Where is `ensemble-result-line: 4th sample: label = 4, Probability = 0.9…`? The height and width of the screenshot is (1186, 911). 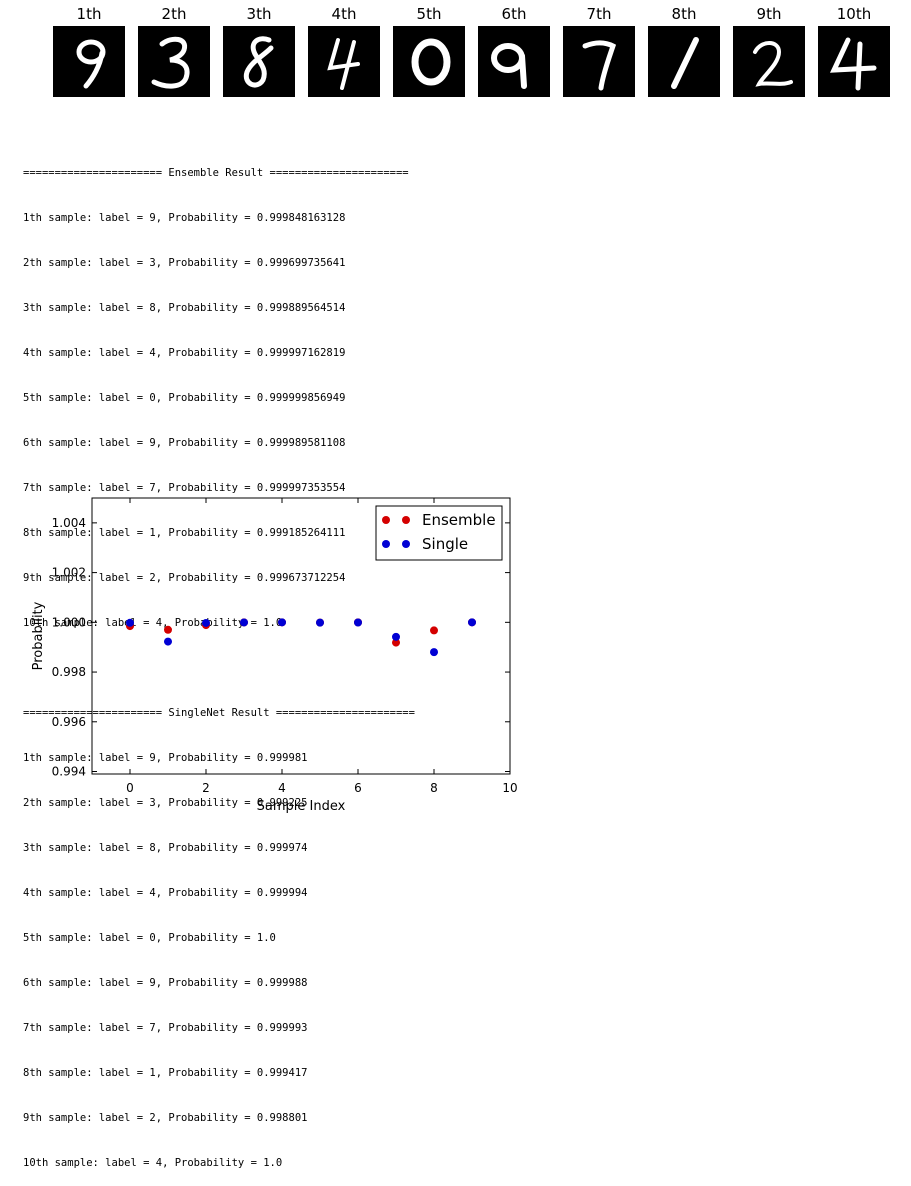
ensemble-result-line: 4th sample: label = 4, Probability = 0.9… is located at coordinates (184, 353).